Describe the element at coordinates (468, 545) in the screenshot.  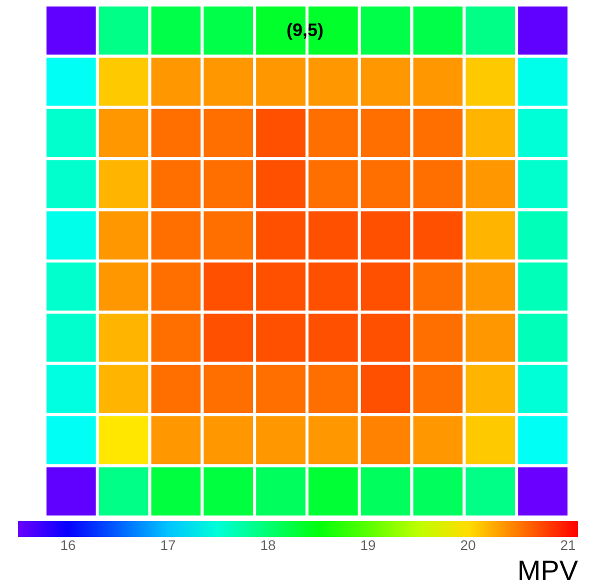
I see `color-bar-label: 20` at that location.